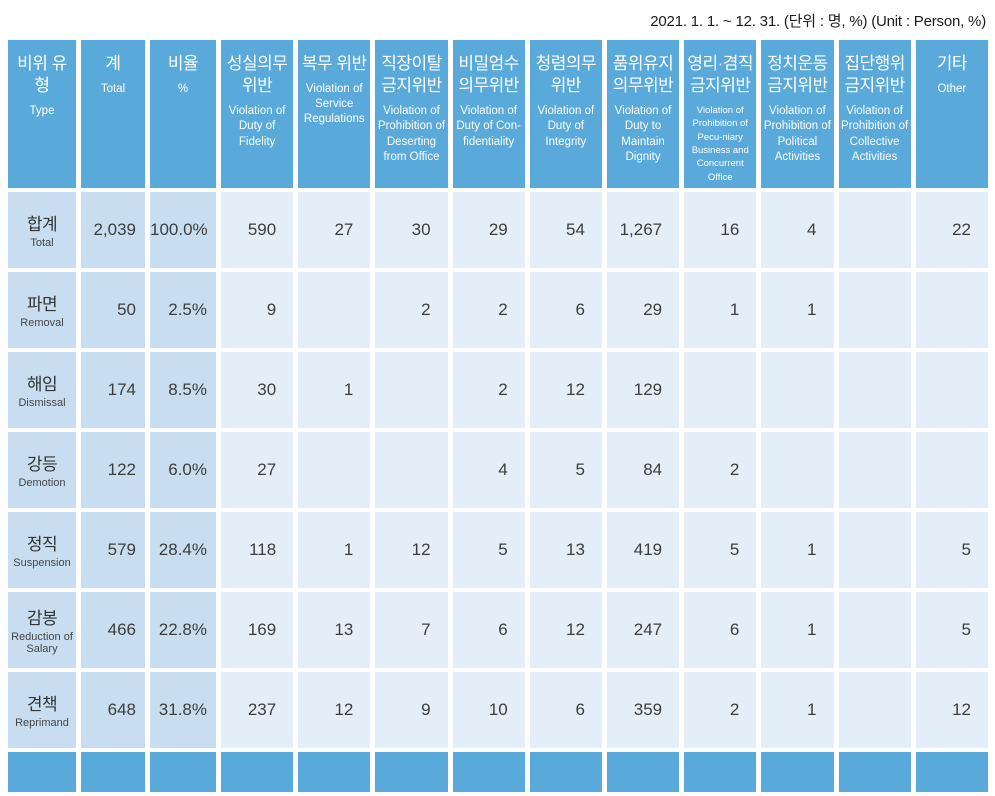 The height and width of the screenshot is (796, 995). What do you see at coordinates (113, 89) in the screenshot?
I see `header-en: Total` at bounding box center [113, 89].